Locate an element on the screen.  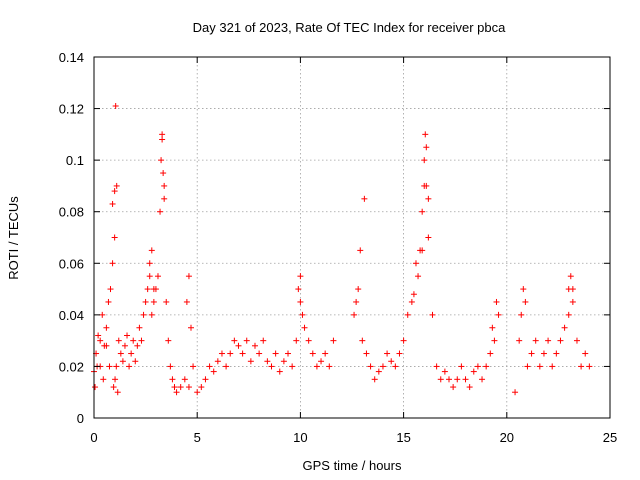
y-axis-label: ROTI / TECUs is located at coordinates (13, 238).